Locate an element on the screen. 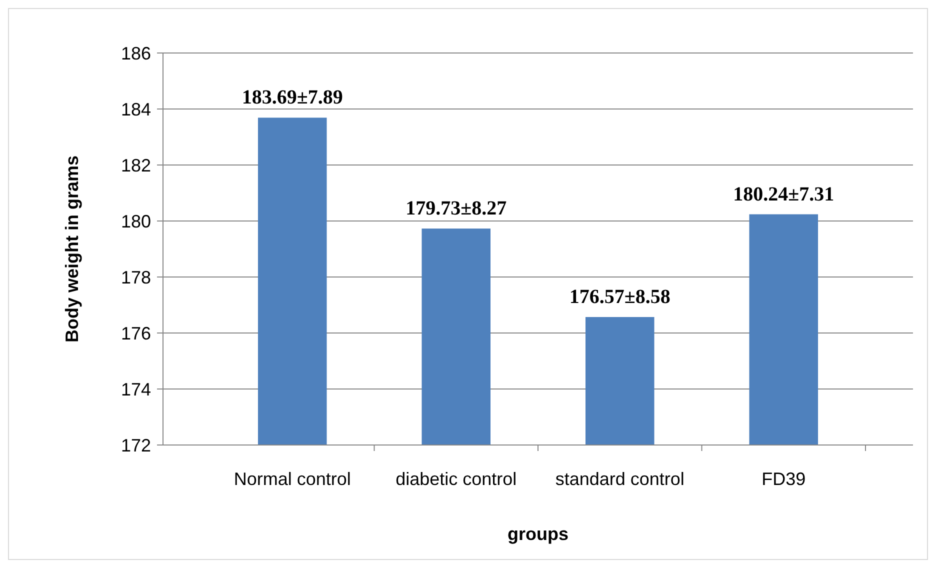 Image resolution: width=936 pixels, height=568 pixels. data-label: 176.57±8.58 is located at coordinates (619, 297).